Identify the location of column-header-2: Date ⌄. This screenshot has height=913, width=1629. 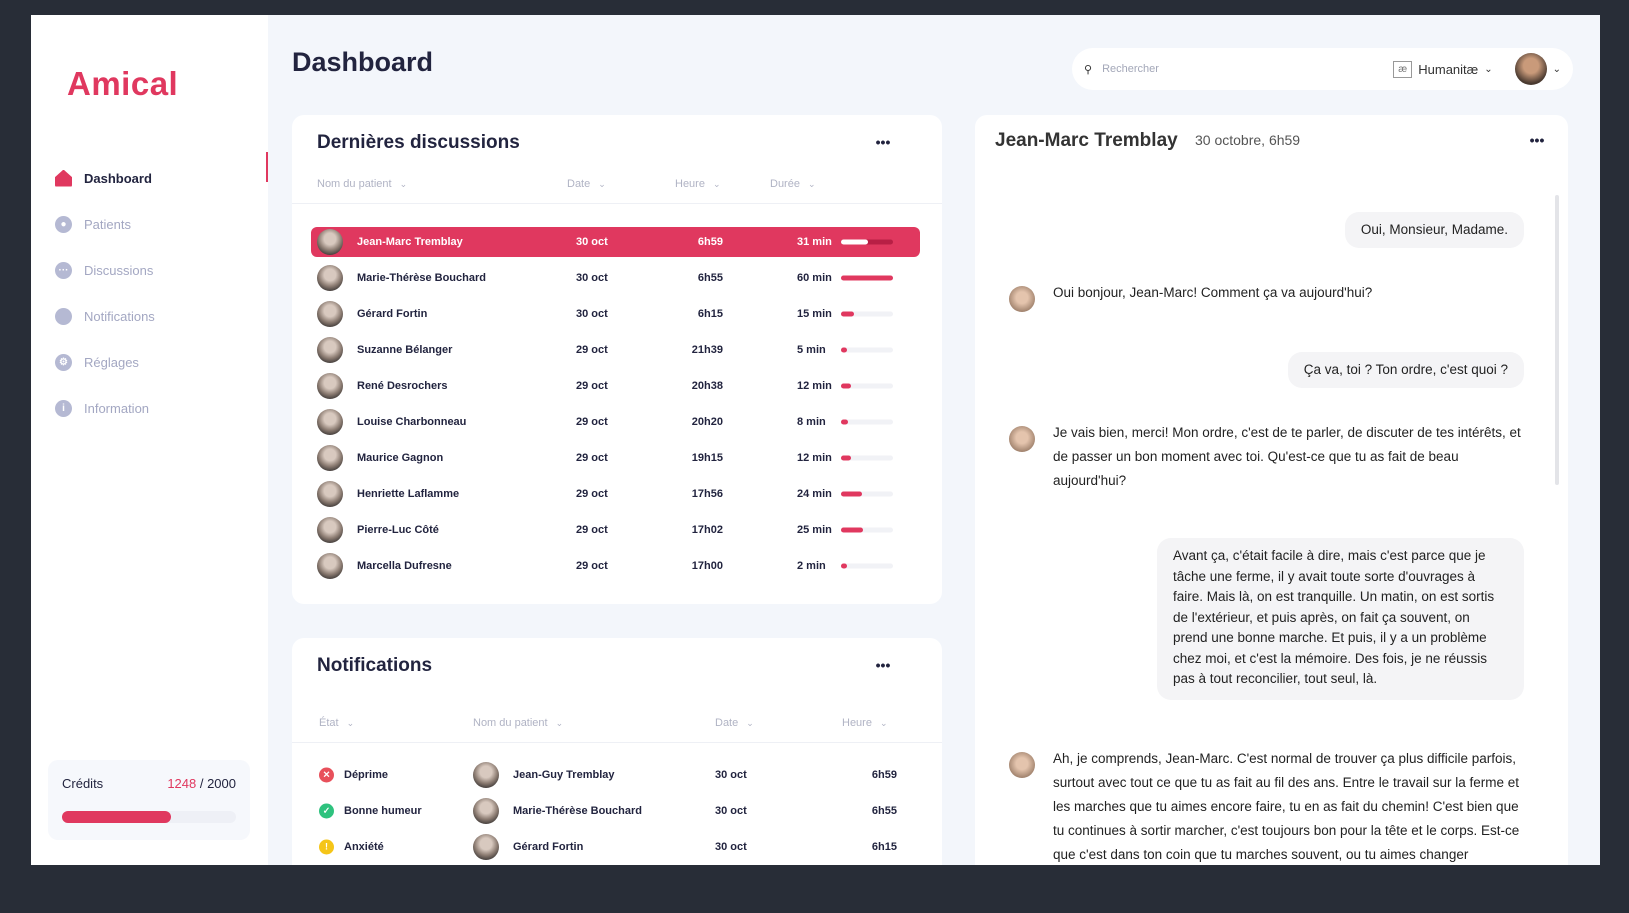
(734, 723).